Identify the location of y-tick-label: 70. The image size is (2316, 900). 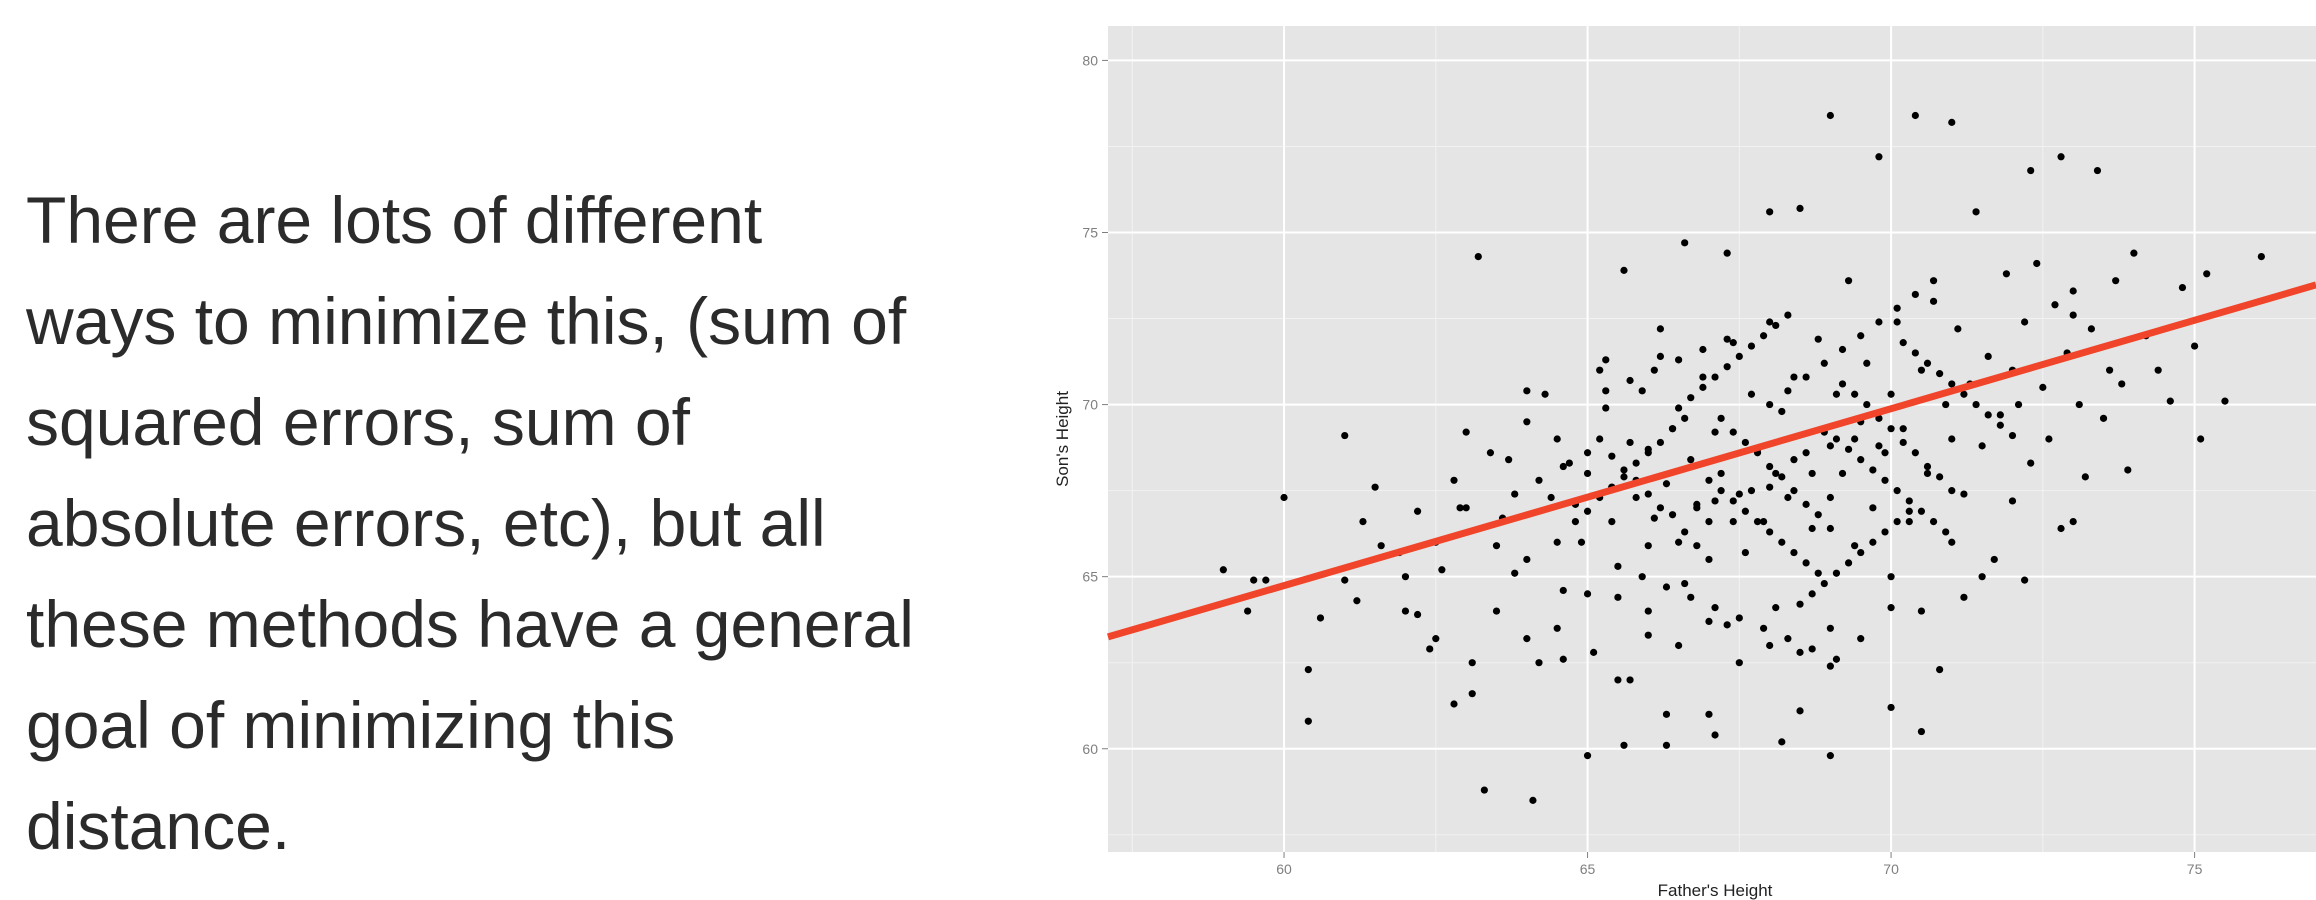
(1090, 405).